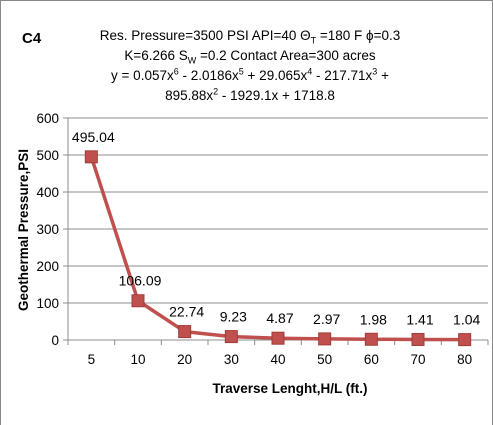  Describe the element at coordinates (142, 75) in the screenshot. I see `equation-term-1: y = 0.057x` at that location.